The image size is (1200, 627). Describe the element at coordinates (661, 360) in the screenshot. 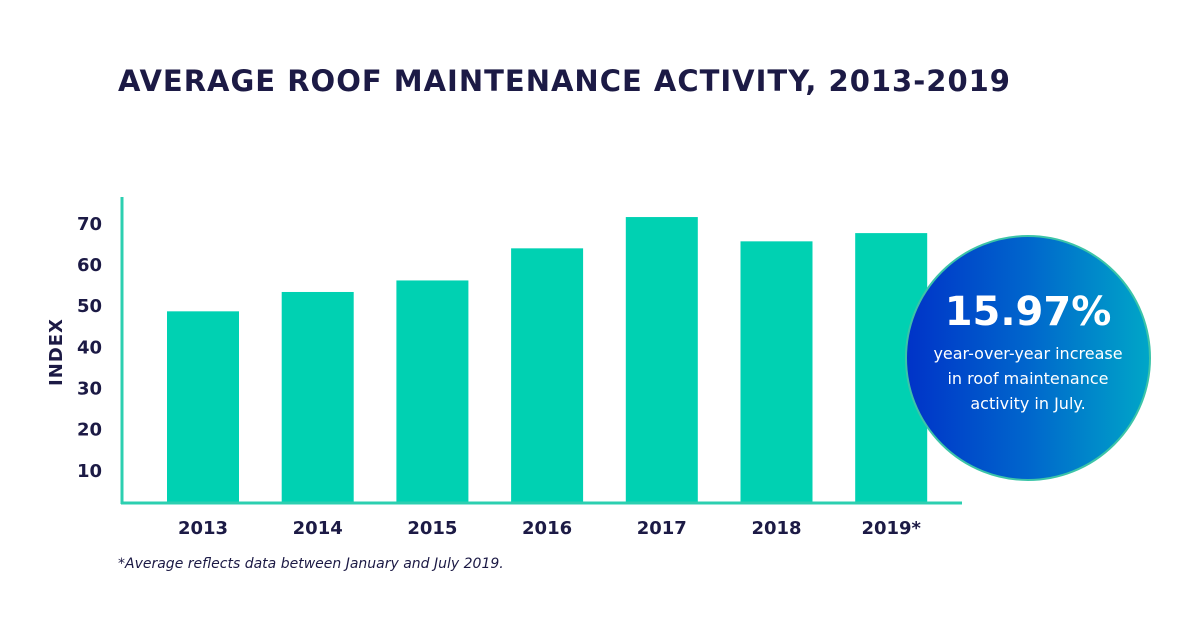

I see `bar-2017` at that location.